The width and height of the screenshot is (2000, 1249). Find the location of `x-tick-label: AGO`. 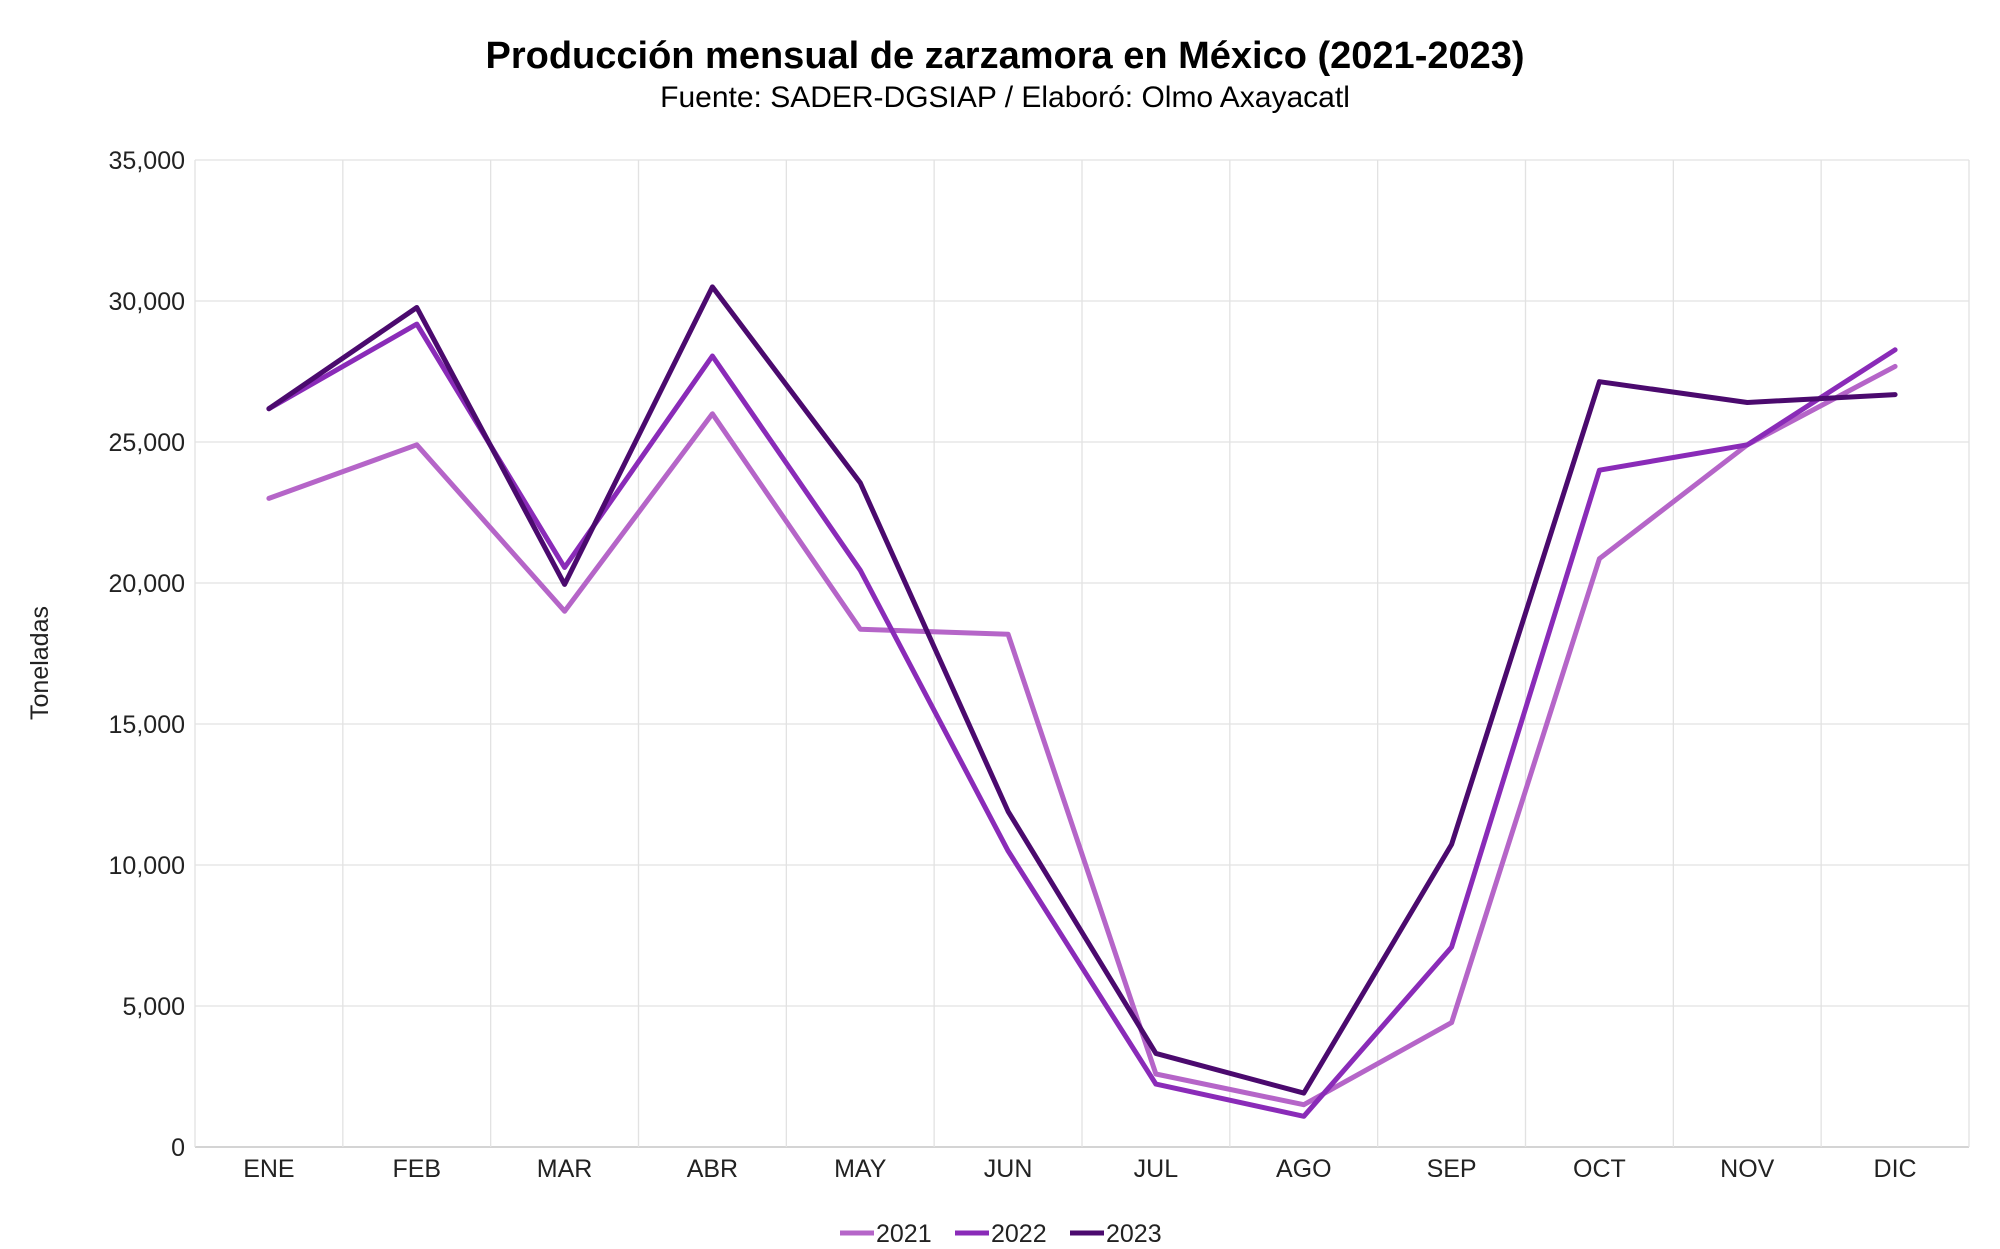

x-tick-label: AGO is located at coordinates (1304, 1169).